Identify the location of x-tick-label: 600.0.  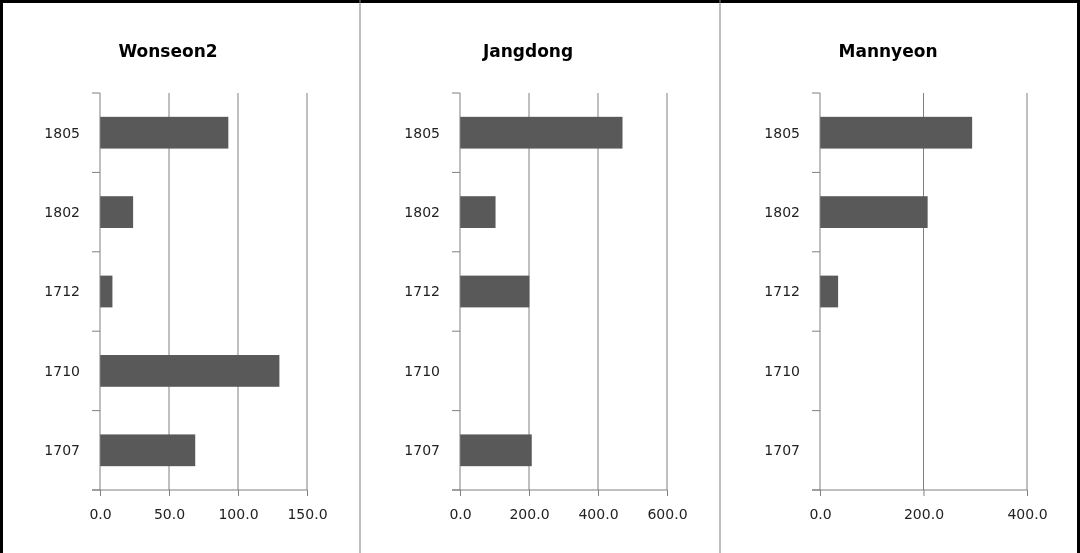
(667, 513).